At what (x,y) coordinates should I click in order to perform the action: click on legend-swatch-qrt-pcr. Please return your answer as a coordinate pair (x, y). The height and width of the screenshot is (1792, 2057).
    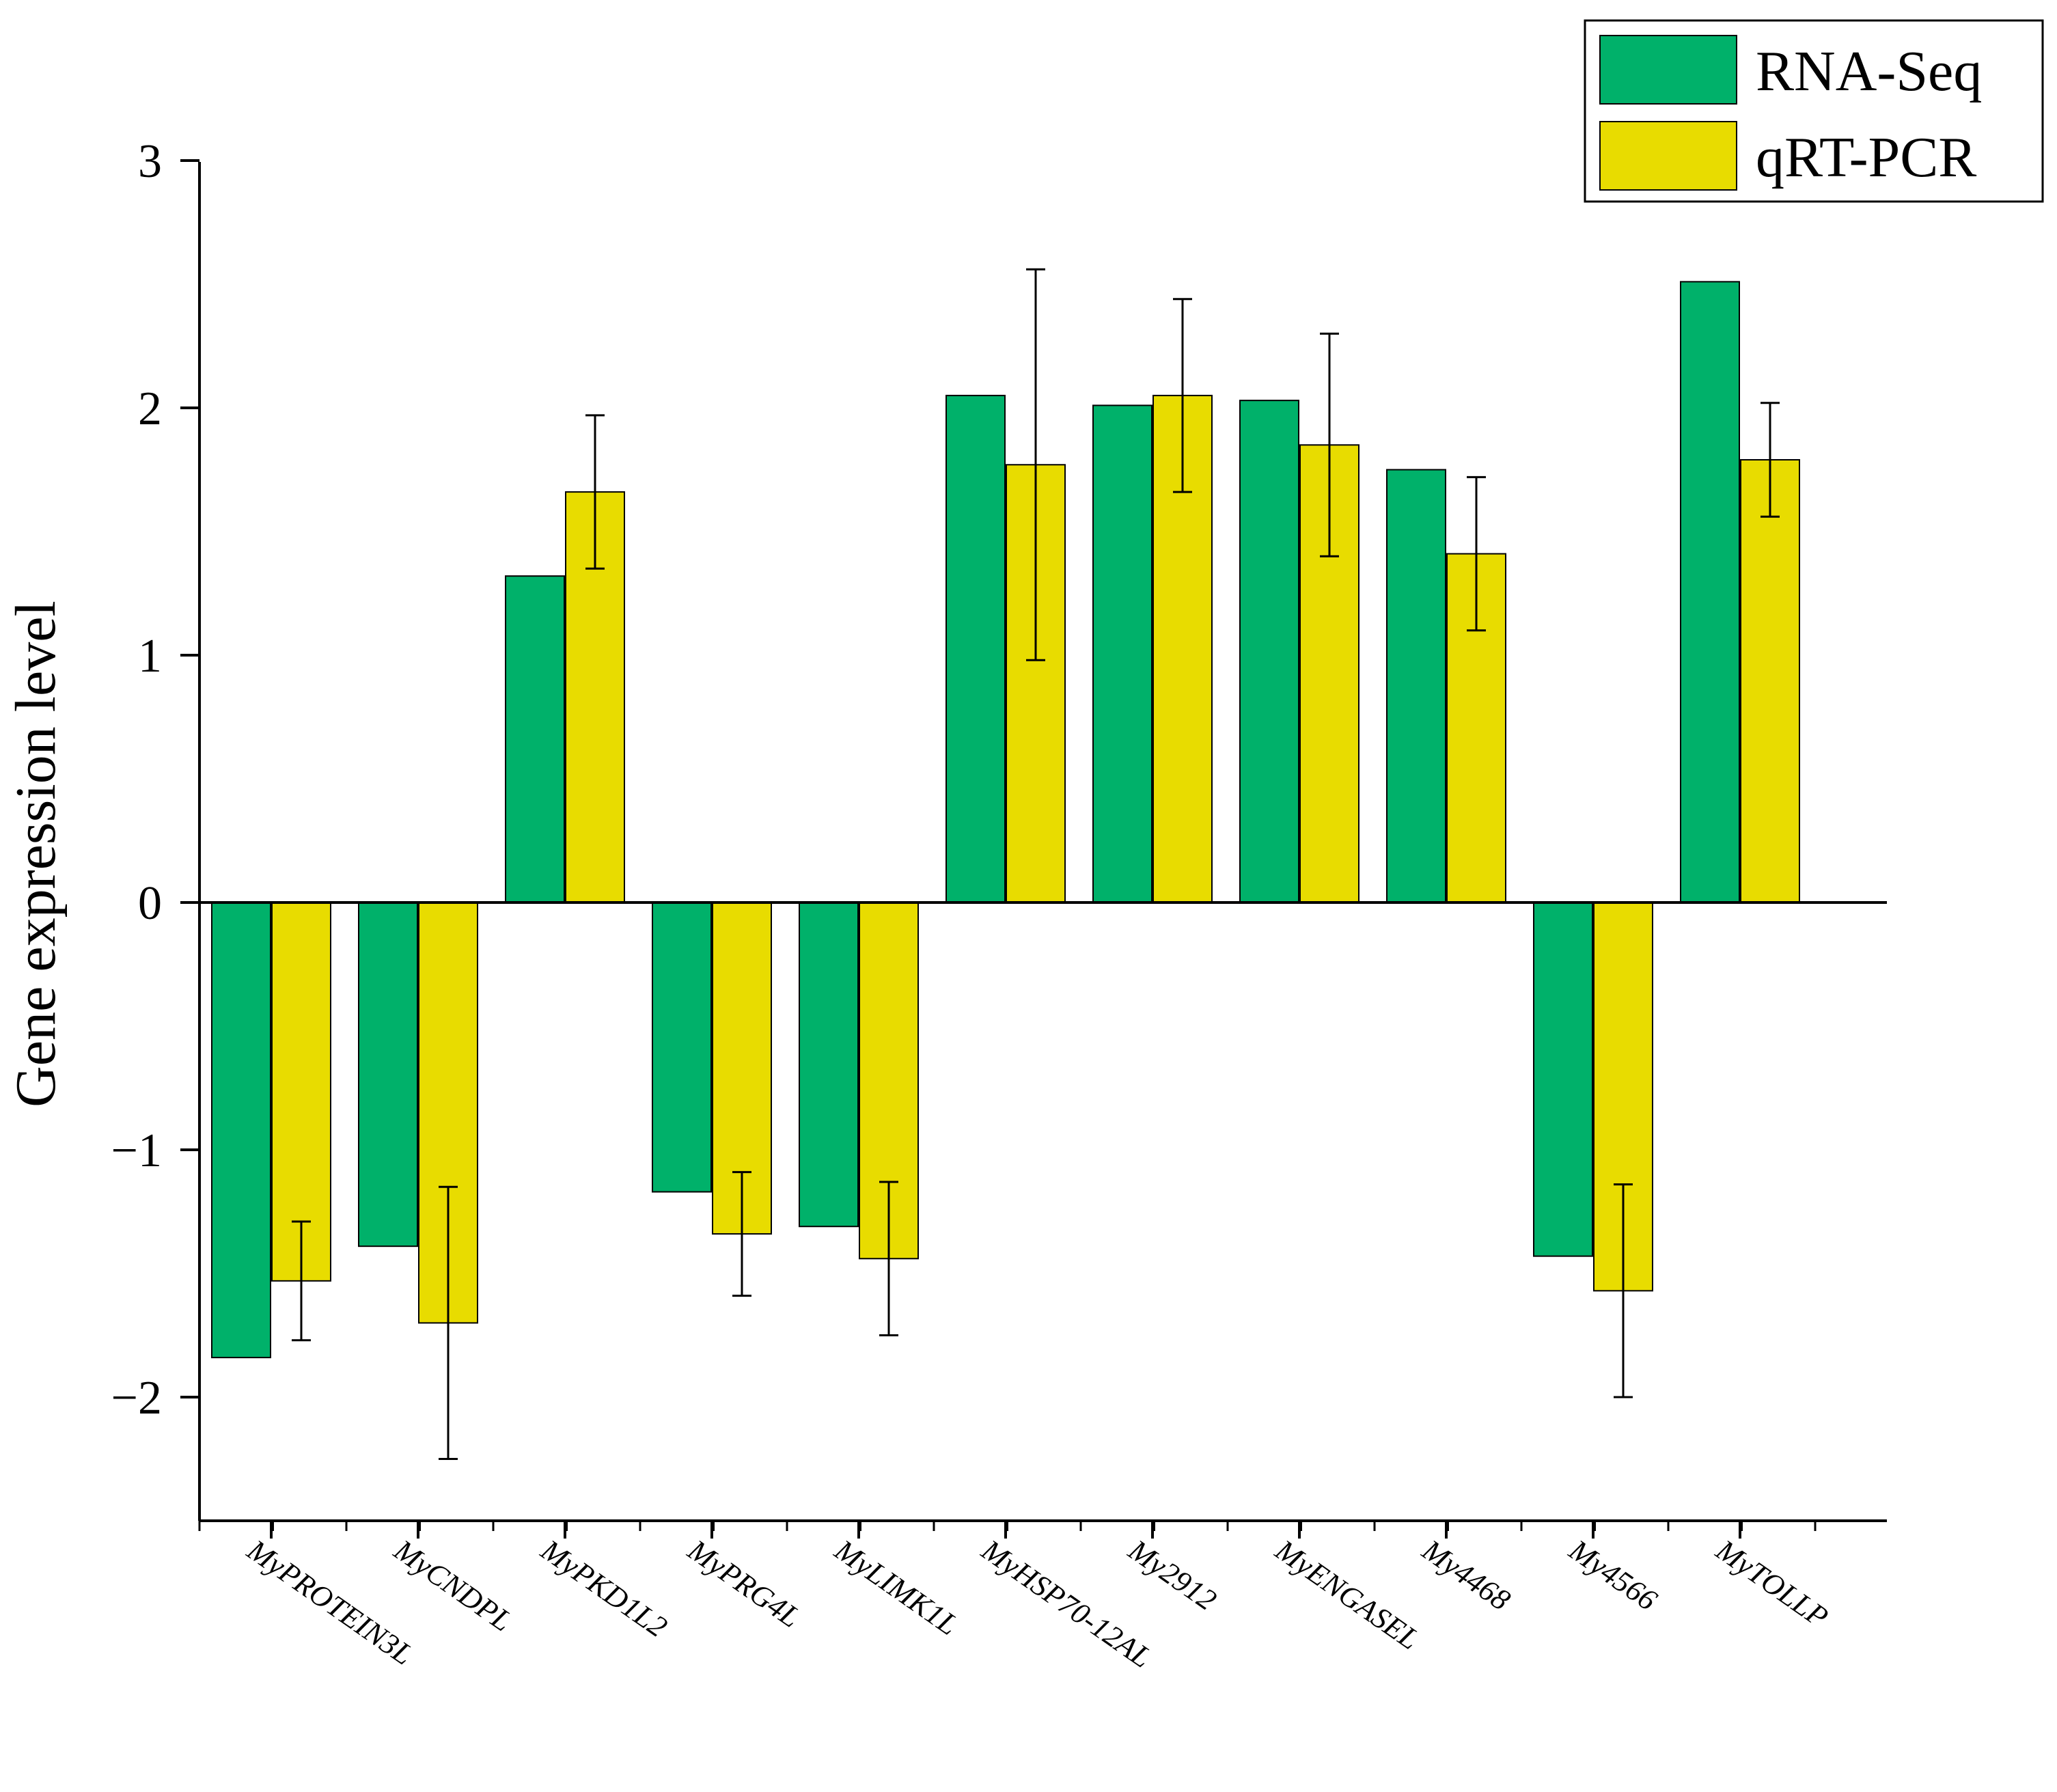
    Looking at the image, I should click on (1668, 156).